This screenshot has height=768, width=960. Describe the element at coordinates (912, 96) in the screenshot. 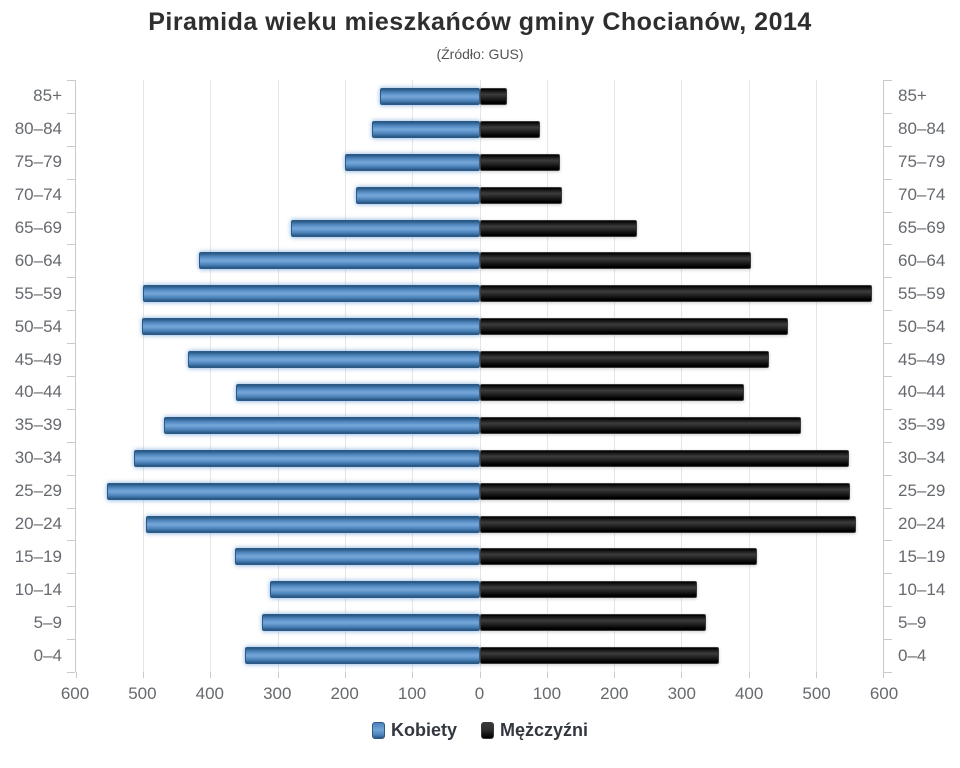

I see `category-label-right-85plus: 85+` at that location.